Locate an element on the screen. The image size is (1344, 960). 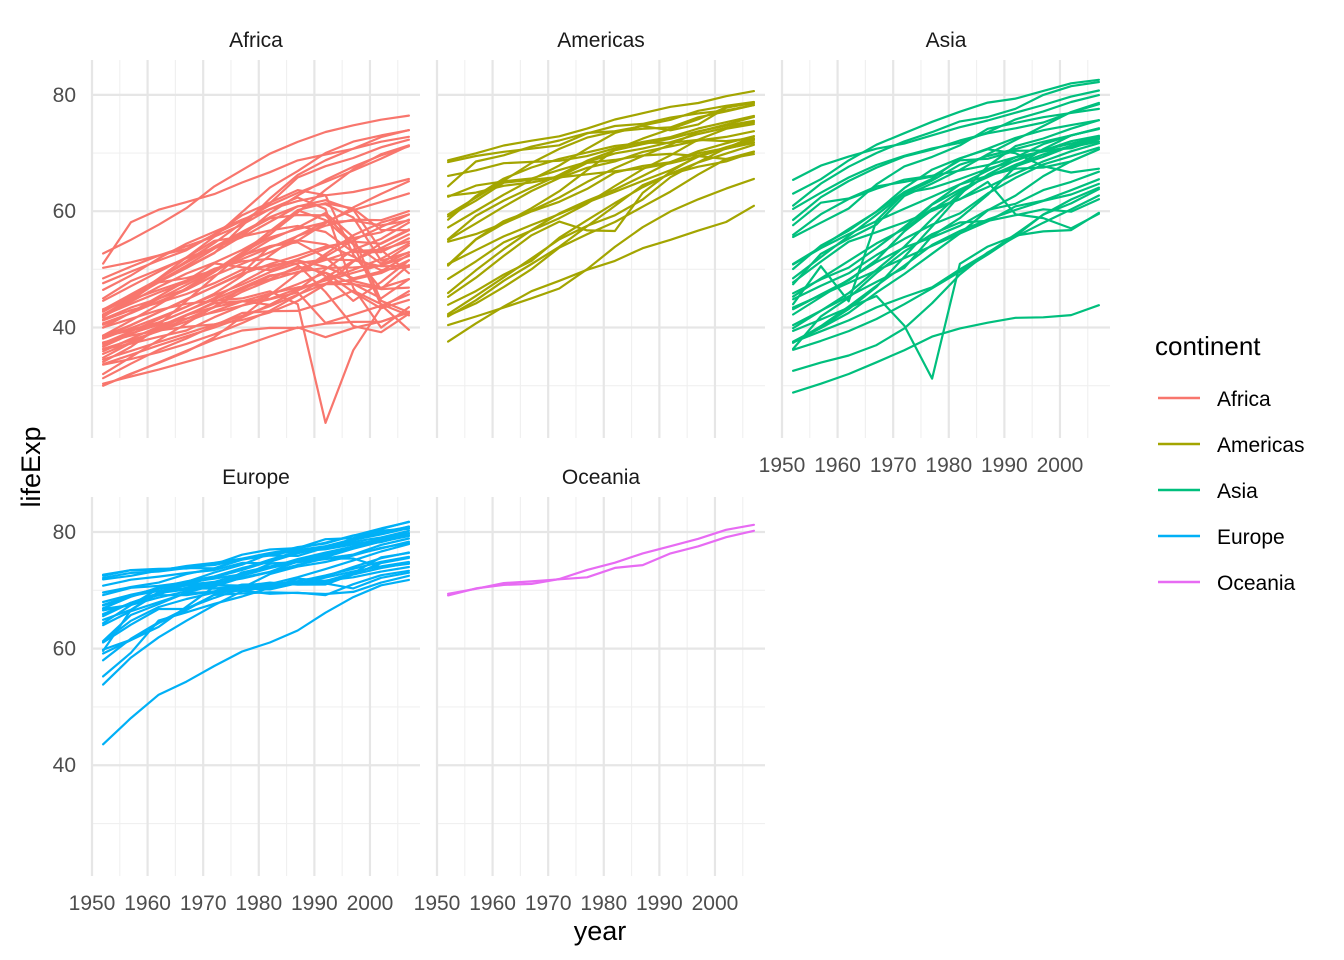
y-tick-label: 60 is located at coordinates (64, 211).